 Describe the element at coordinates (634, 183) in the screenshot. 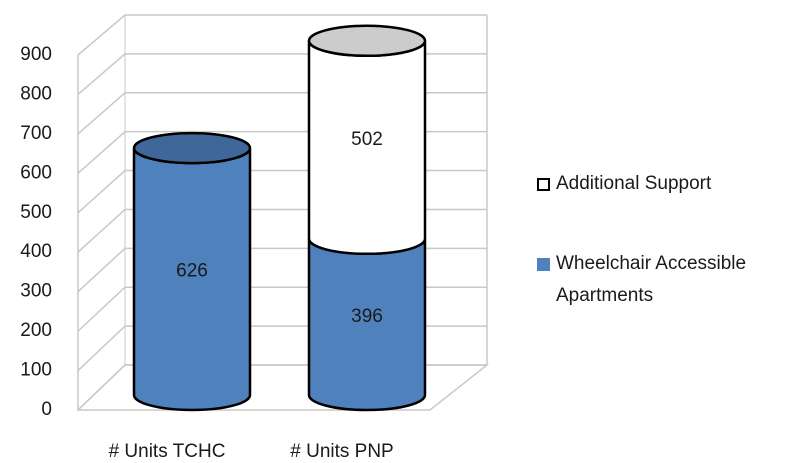

I see `legend-label: Additional Support` at that location.